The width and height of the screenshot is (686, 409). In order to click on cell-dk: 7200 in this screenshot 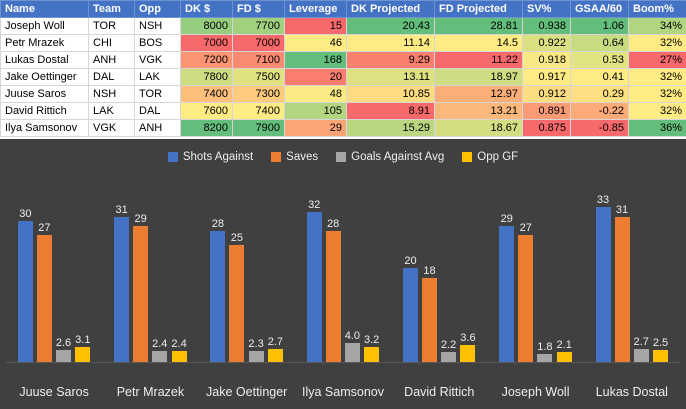, I will do `click(207, 60)`.